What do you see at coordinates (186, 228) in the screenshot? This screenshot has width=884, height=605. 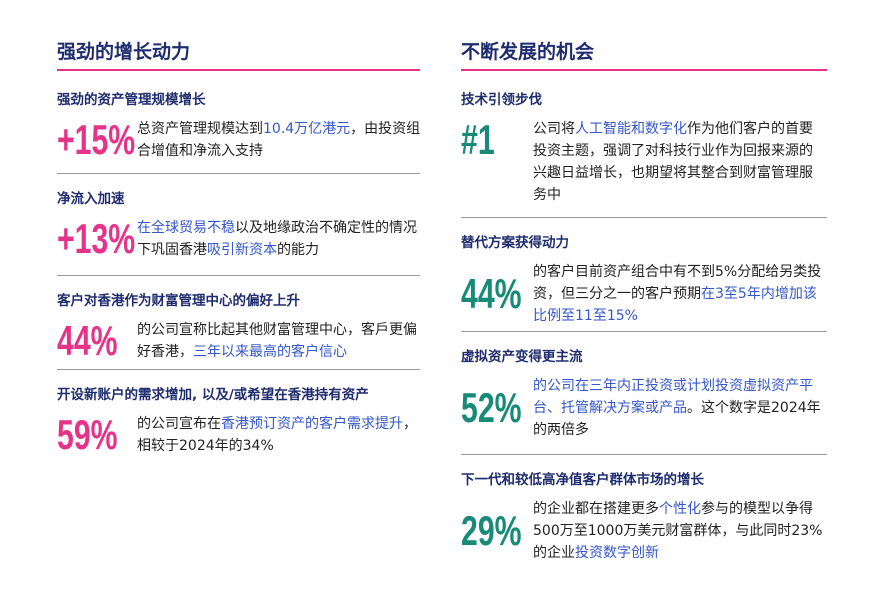 I see `body-segment: 在全球贸易不稳` at bounding box center [186, 228].